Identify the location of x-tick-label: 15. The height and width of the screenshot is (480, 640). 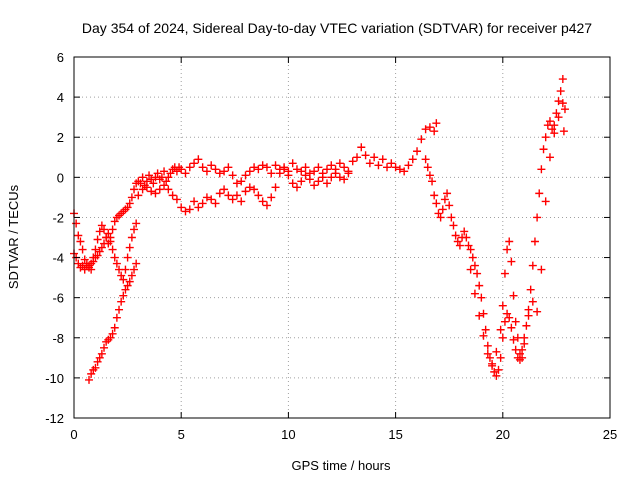
(395, 434).